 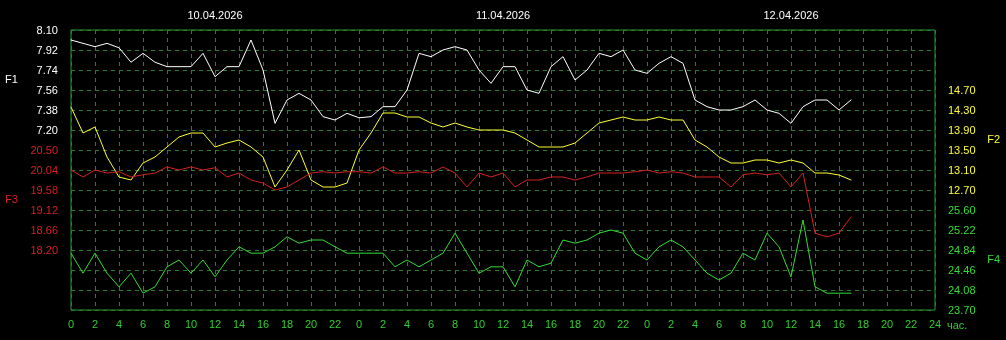 What do you see at coordinates (215, 14) in the screenshot?
I see `text: 10.04.2026` at bounding box center [215, 14].